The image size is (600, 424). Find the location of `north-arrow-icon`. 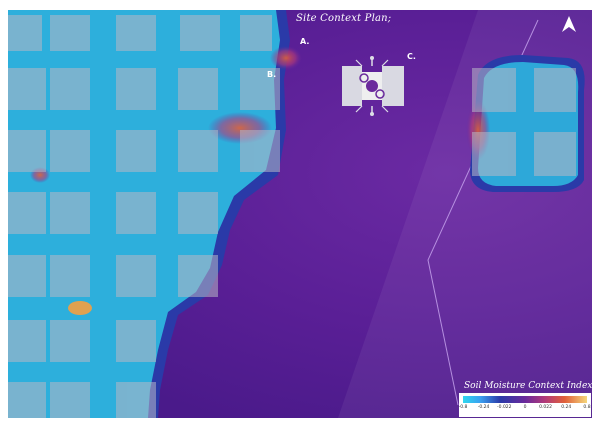

north-arrow-icon is located at coordinates (569, 24).